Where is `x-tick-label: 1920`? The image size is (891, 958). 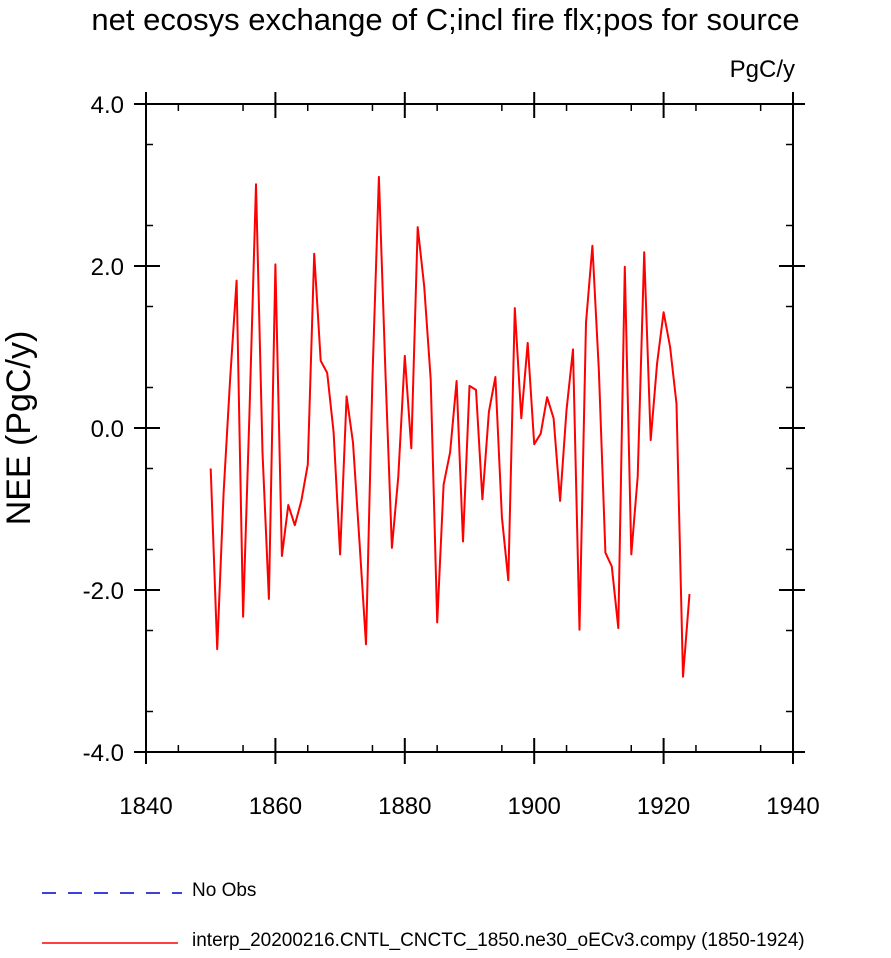
x-tick-label: 1920 is located at coordinates (663, 806).